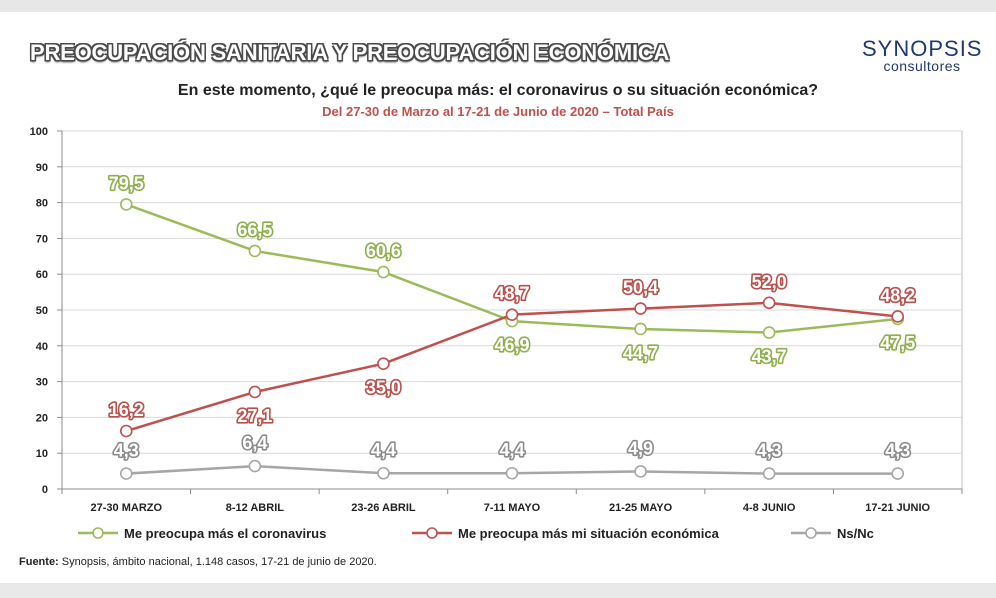 Image resolution: width=996 pixels, height=598 pixels. Describe the element at coordinates (39, 562) in the screenshot. I see `source-label: Fuente:` at that location.